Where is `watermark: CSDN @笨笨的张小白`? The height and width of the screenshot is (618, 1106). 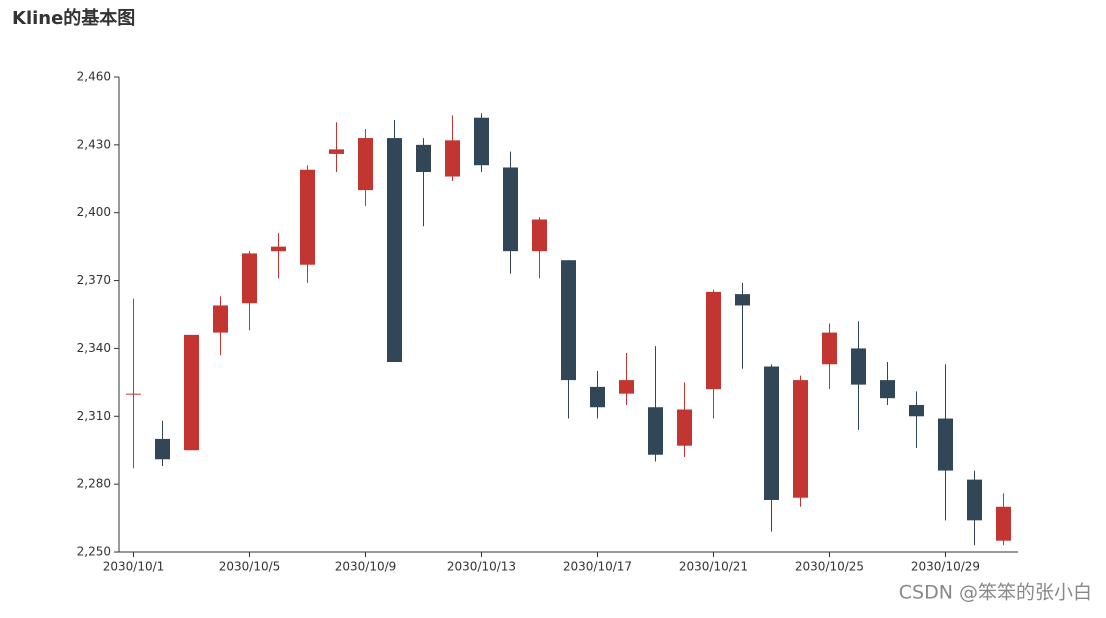 watermark: CSDN @笨笨的张小白 is located at coordinates (995, 593).